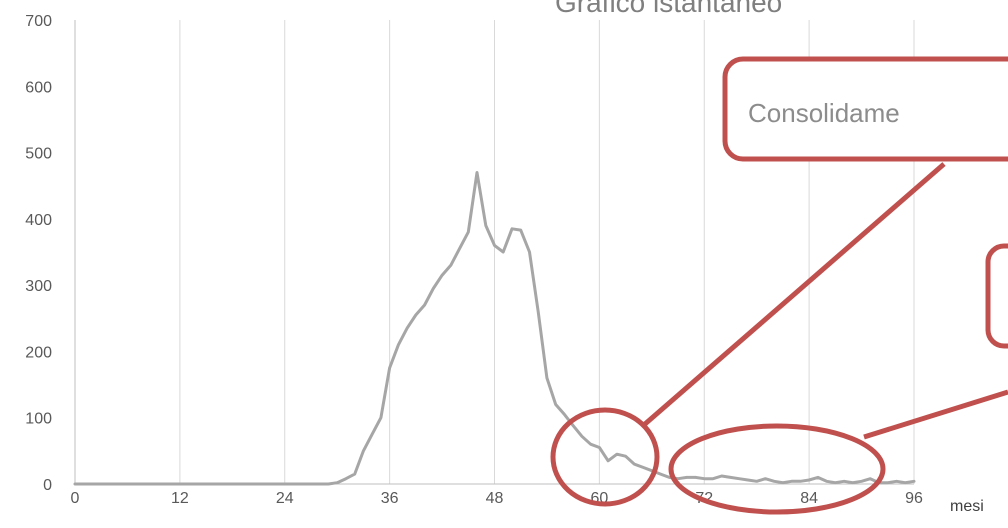  I want to click on highlight-ellipse, so click(777, 469).